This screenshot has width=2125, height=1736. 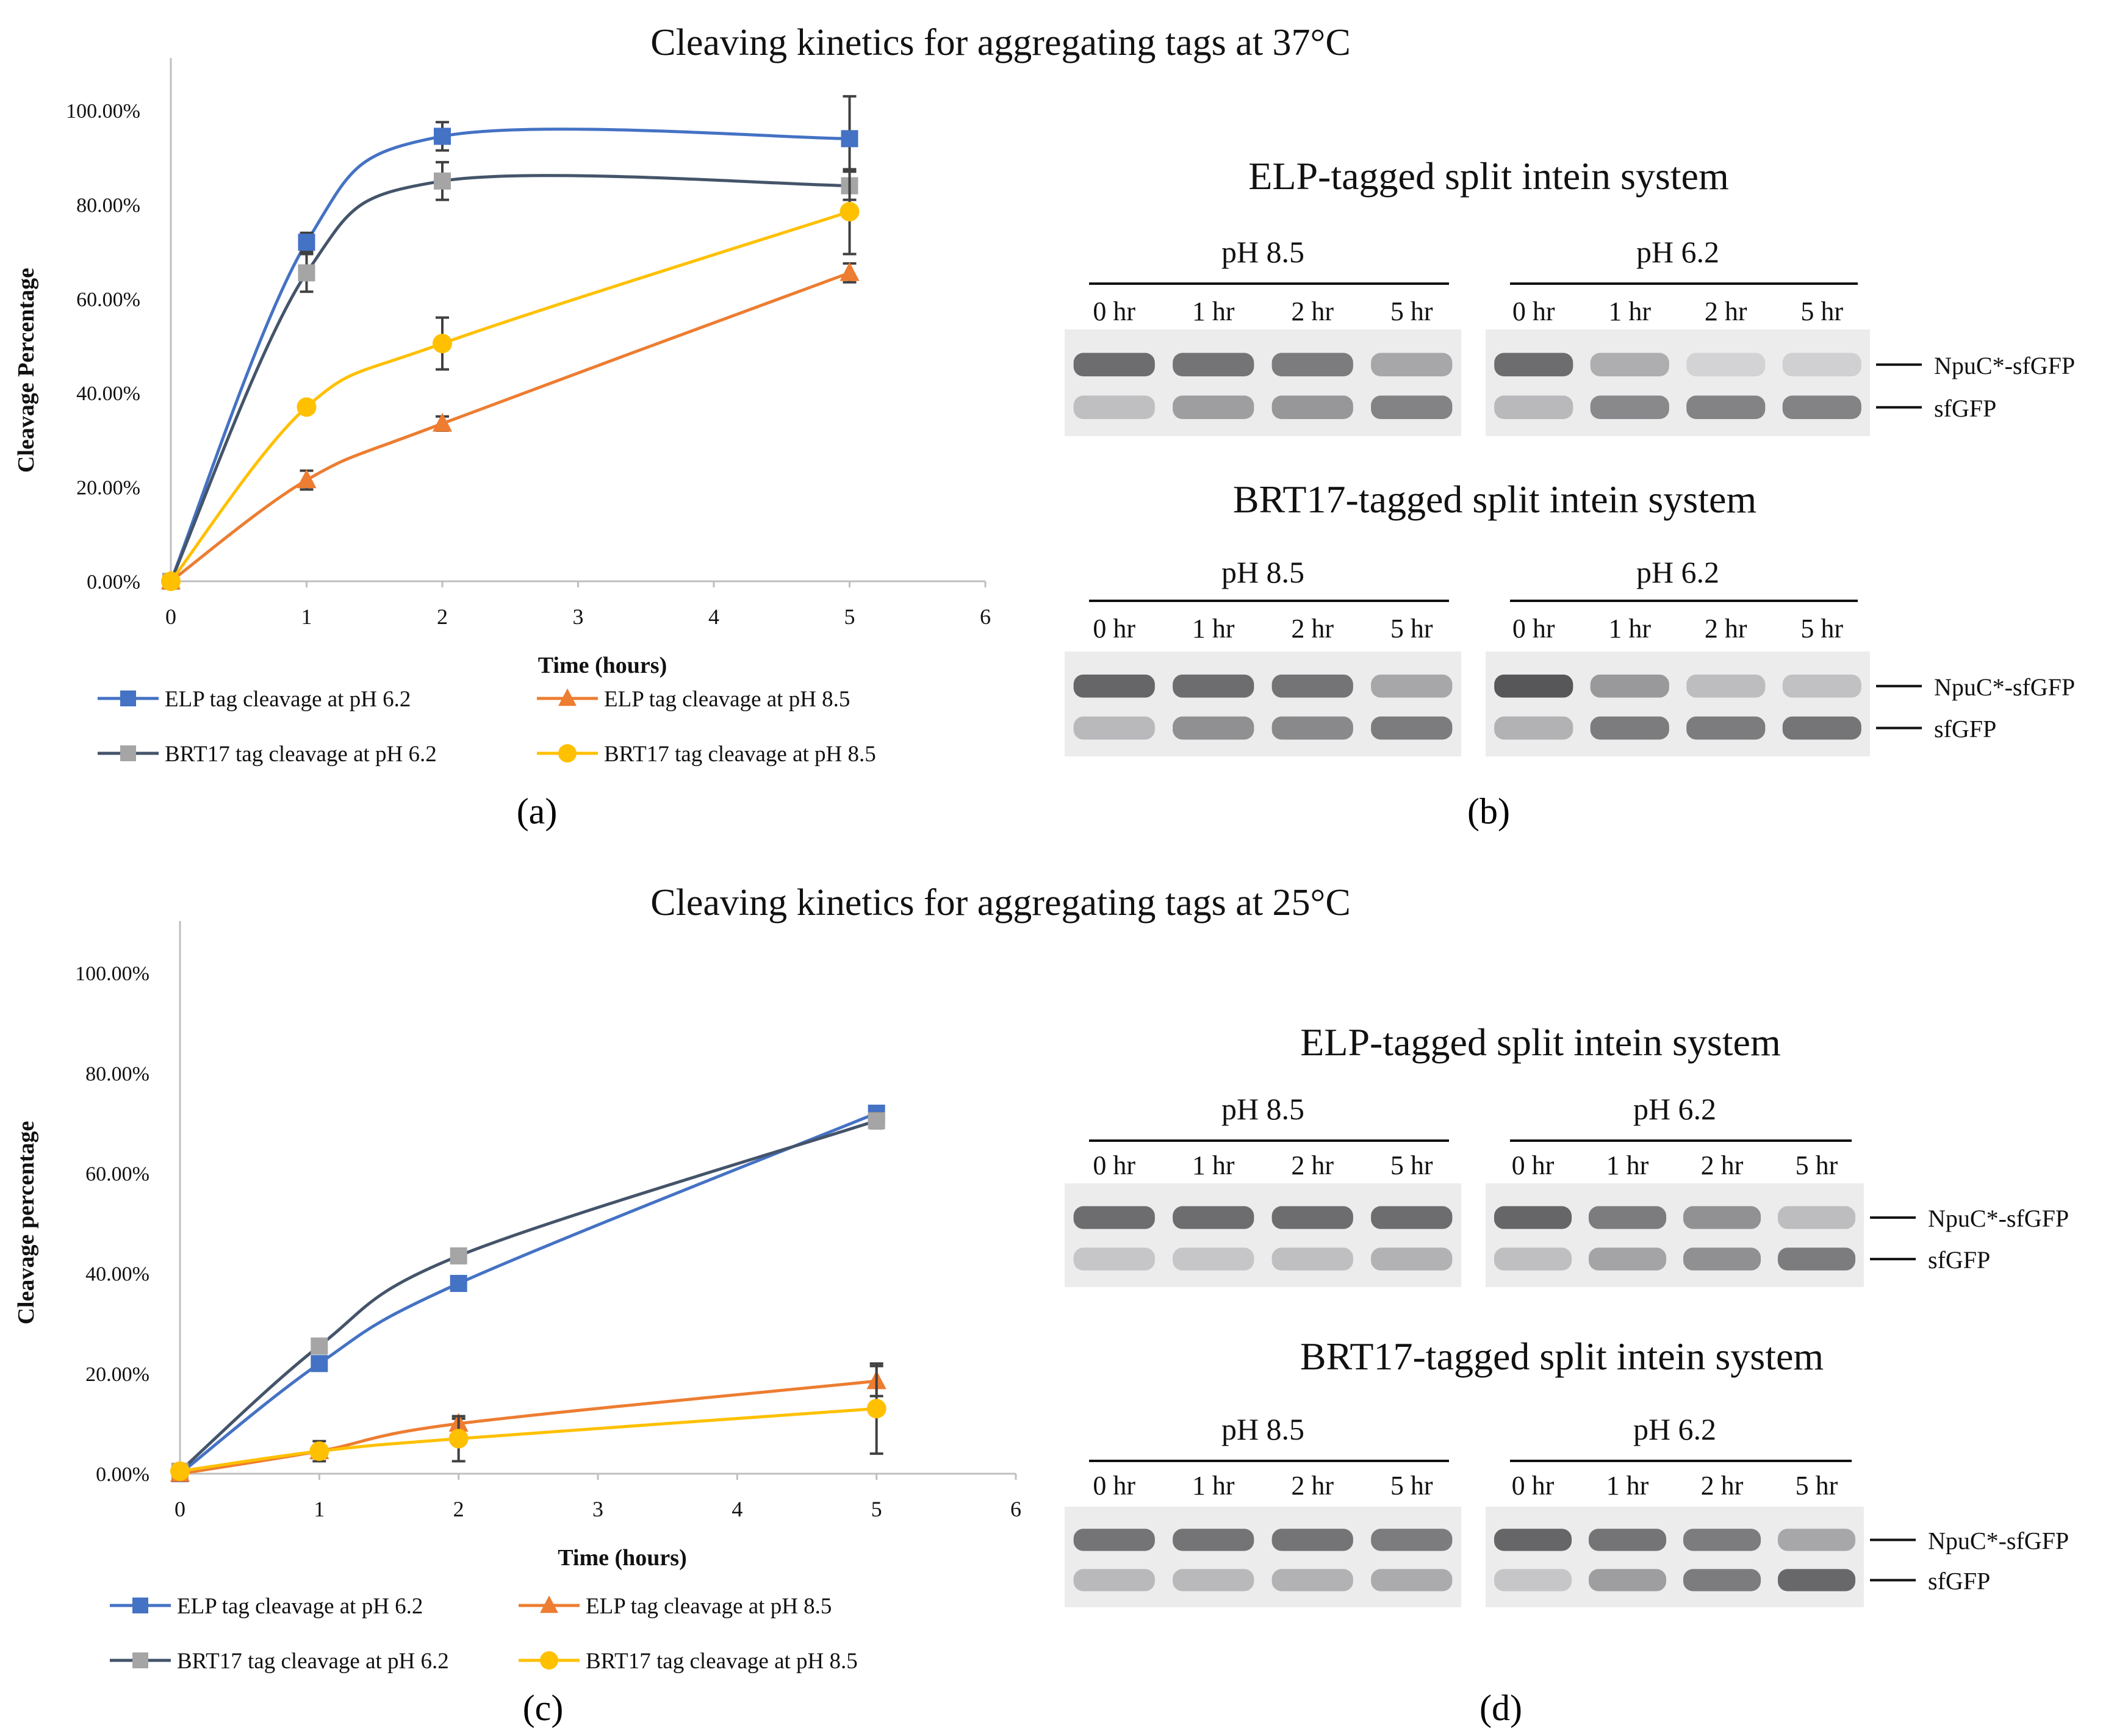 I want to click on y-axis-label: Cleavage percentage, so click(x=26, y=1223).